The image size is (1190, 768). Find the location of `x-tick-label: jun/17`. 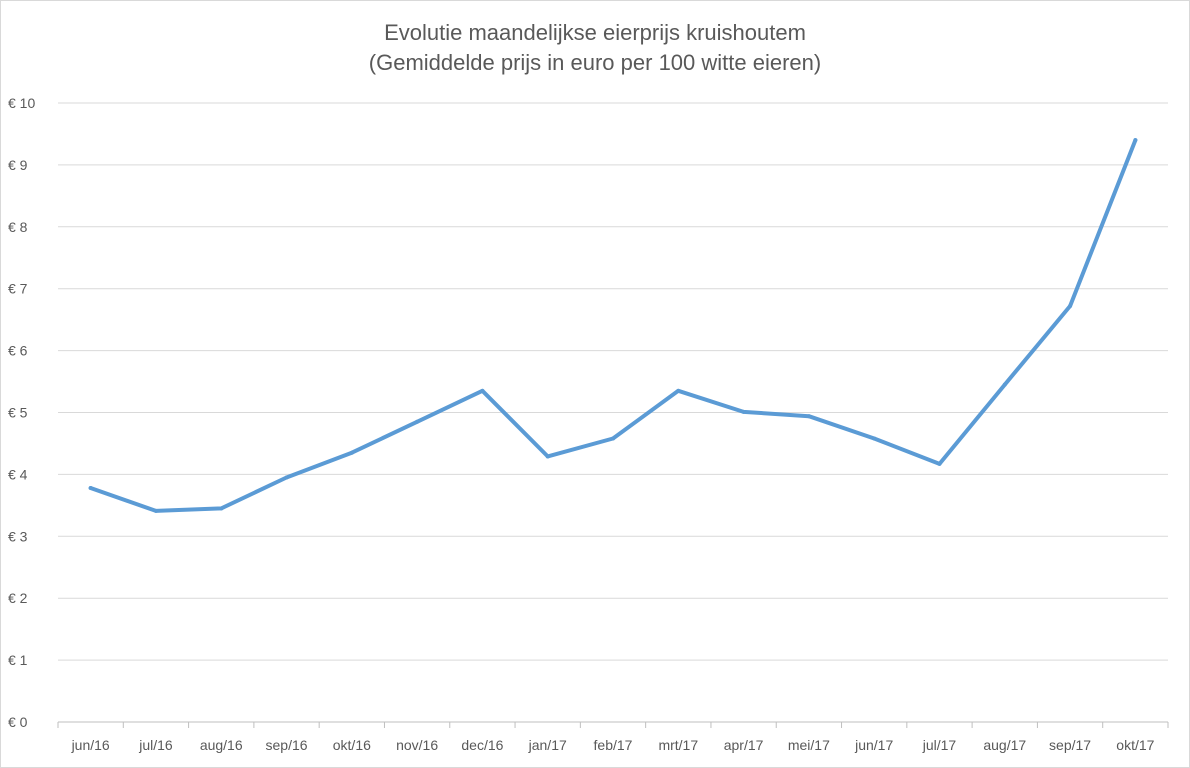

x-tick-label: jun/17 is located at coordinates (873, 745).